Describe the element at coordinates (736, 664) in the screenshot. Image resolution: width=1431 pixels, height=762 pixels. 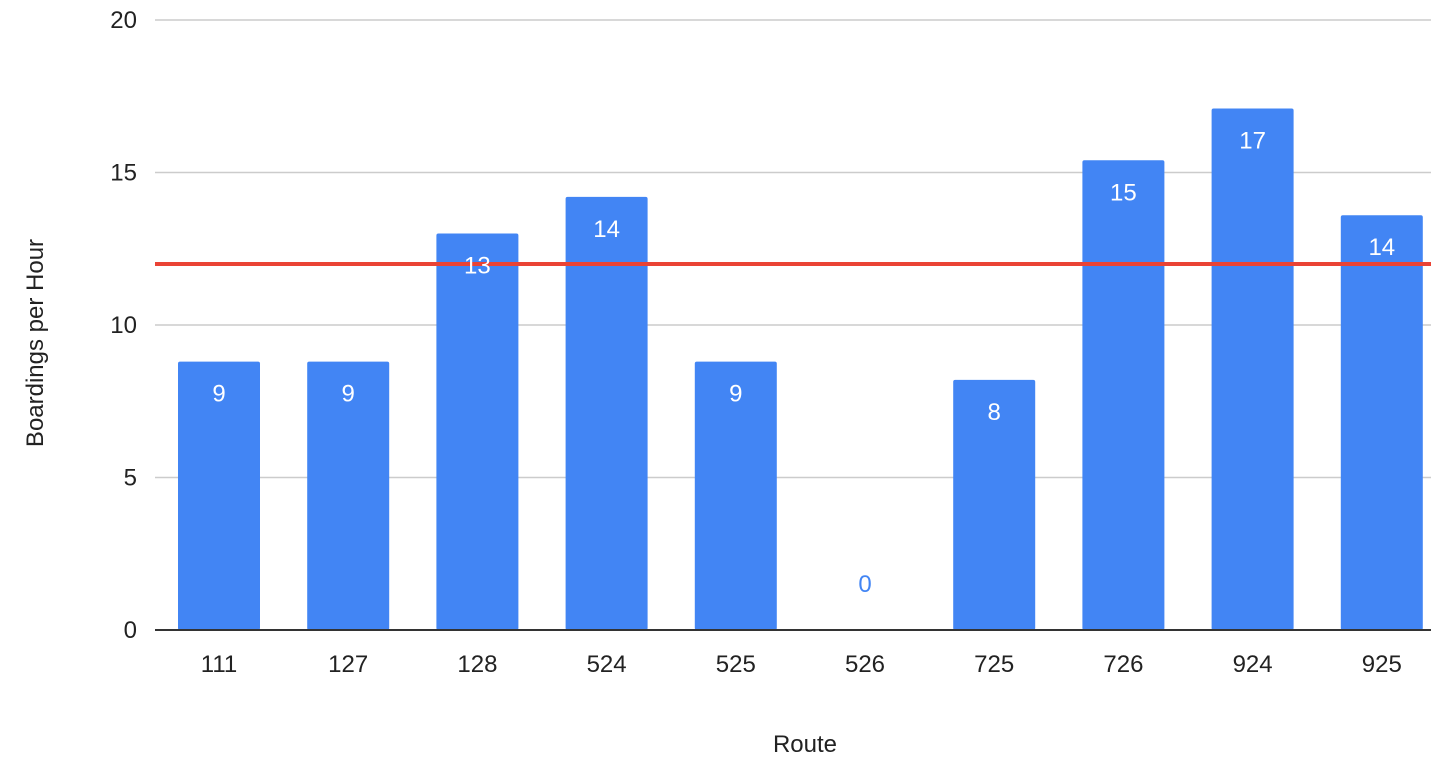
I see `x-tick-label: 525` at that location.